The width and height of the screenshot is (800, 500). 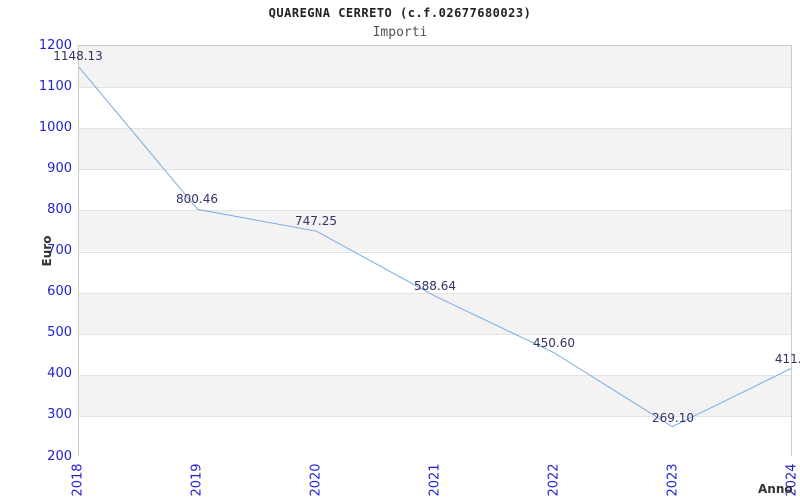 What do you see at coordinates (78, 56) in the screenshot?
I see `data-point-label: 1148.13` at bounding box center [78, 56].